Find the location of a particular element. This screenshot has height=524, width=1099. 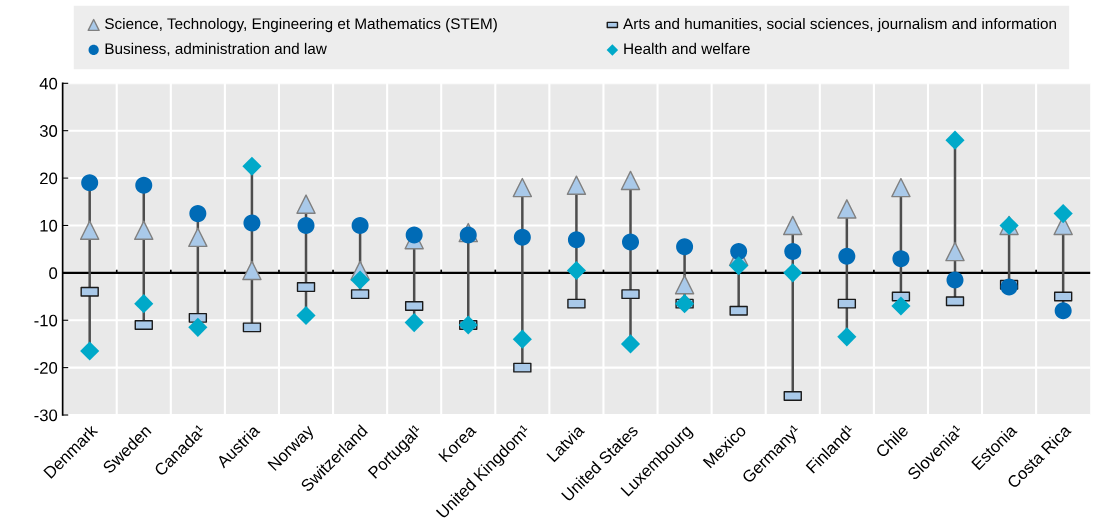

y-tick-label: 40 is located at coordinates (48, 83).